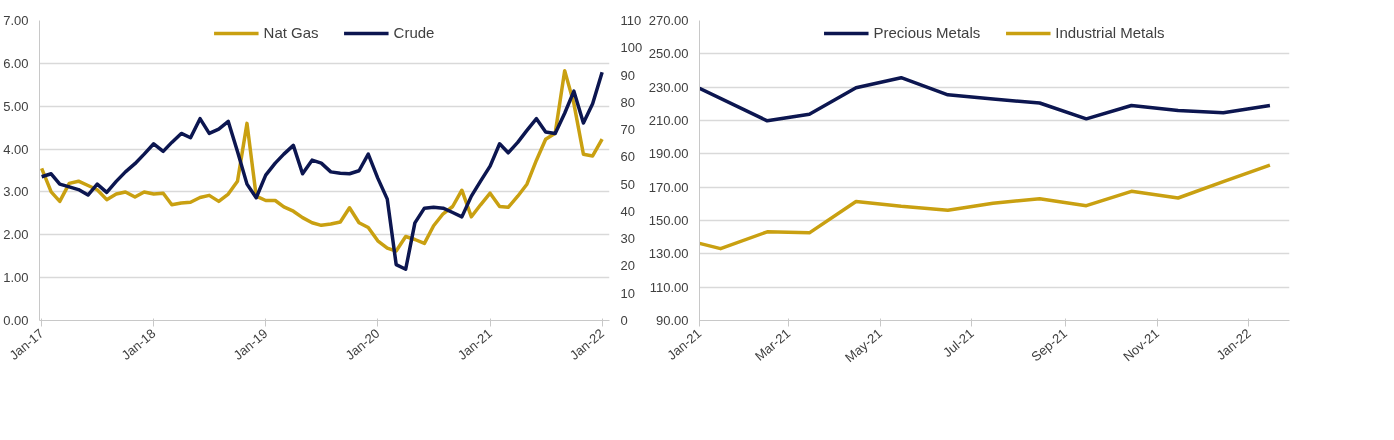 The width and height of the screenshot is (1394, 440). Describe the element at coordinates (668, 120) in the screenshot. I see `y-tick-label: 210.00` at that location.